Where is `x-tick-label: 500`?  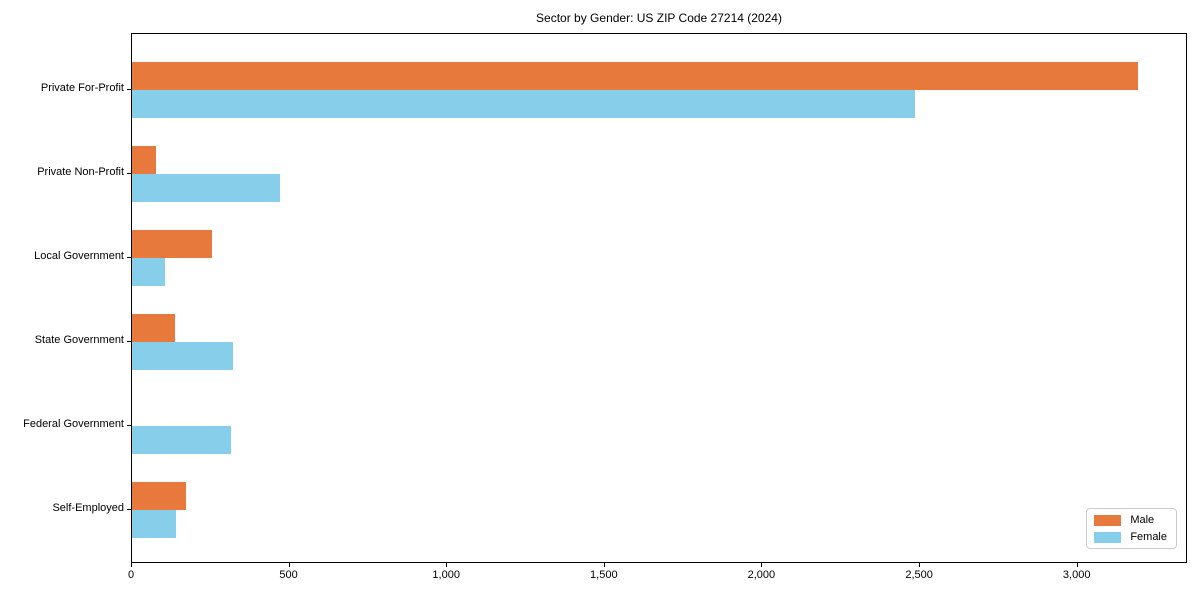 x-tick-label: 500 is located at coordinates (288, 575).